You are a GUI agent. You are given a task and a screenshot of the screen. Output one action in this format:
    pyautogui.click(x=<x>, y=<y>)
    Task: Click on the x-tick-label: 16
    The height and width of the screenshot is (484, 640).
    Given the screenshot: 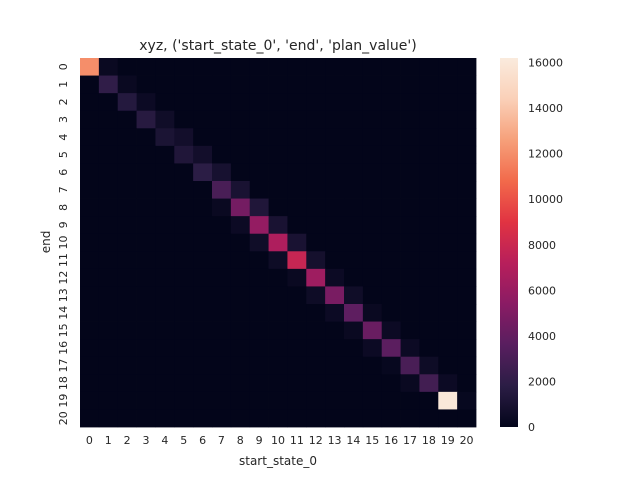 What is the action you would take?
    pyautogui.click(x=391, y=440)
    